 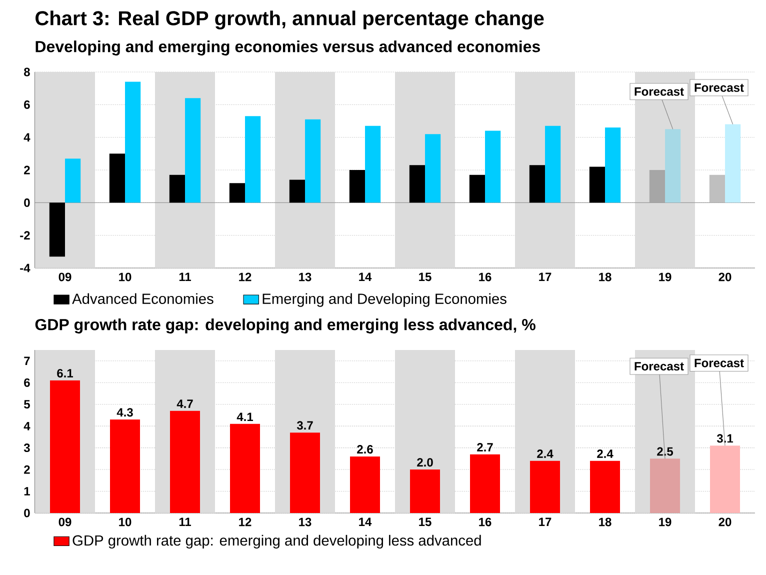 I want to click on legend-label: GDP growth rate gap: emerging and developing less advanced, so click(x=276, y=541).